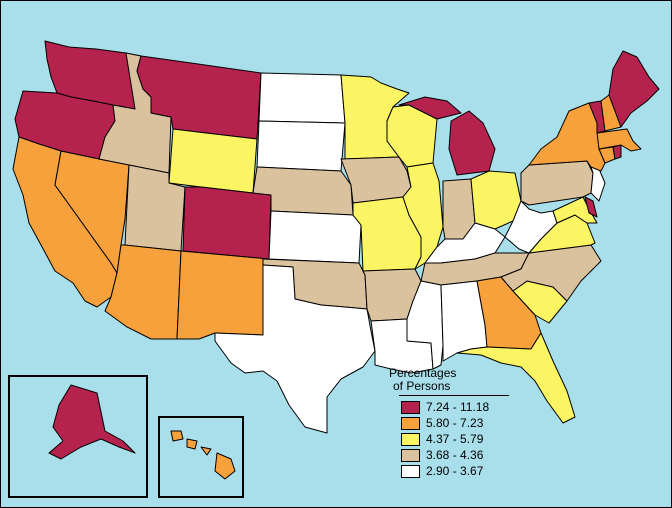  What do you see at coordinates (551, 273) in the screenshot?
I see `state-NC` at bounding box center [551, 273].